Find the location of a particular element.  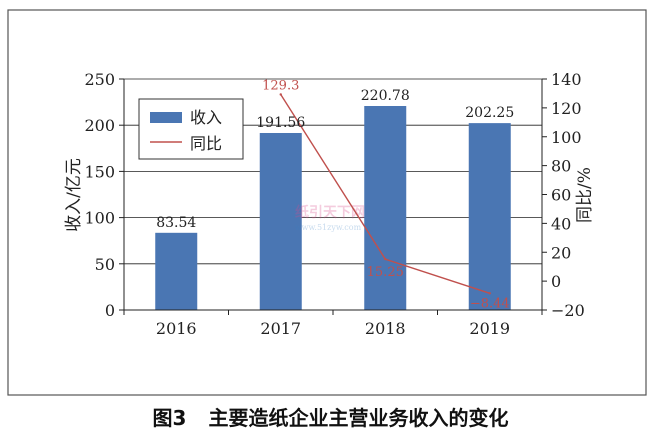

watermark: 纸引天下网 www.51zyw.com is located at coordinates (330, 218).